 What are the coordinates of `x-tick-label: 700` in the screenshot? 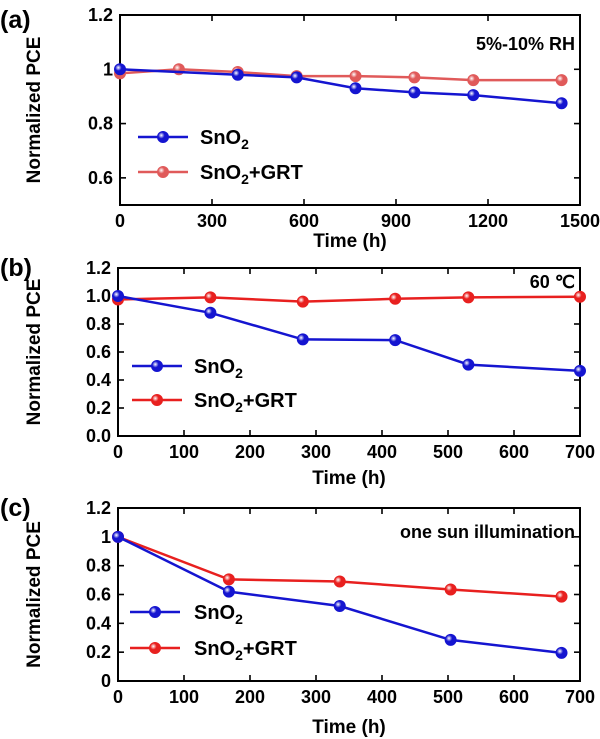 It's located at (580, 452).